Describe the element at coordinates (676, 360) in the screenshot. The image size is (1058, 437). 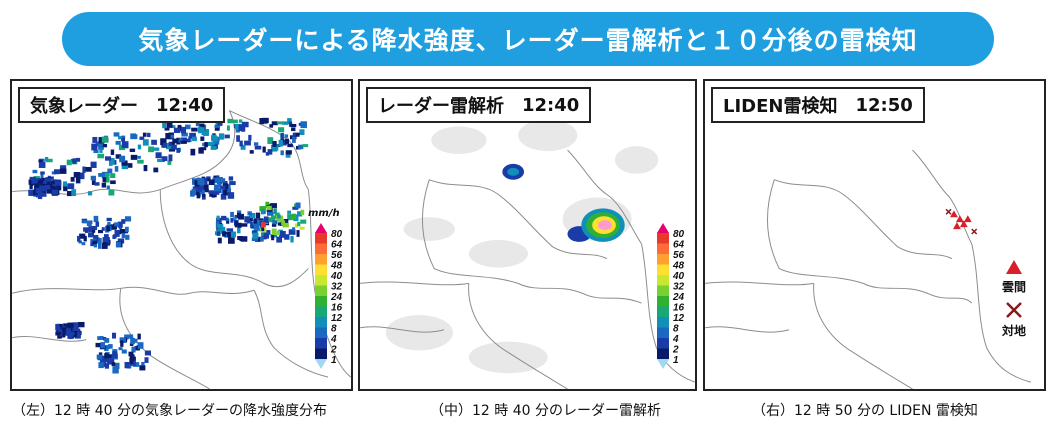
I see `legend-level-label: 1` at that location.